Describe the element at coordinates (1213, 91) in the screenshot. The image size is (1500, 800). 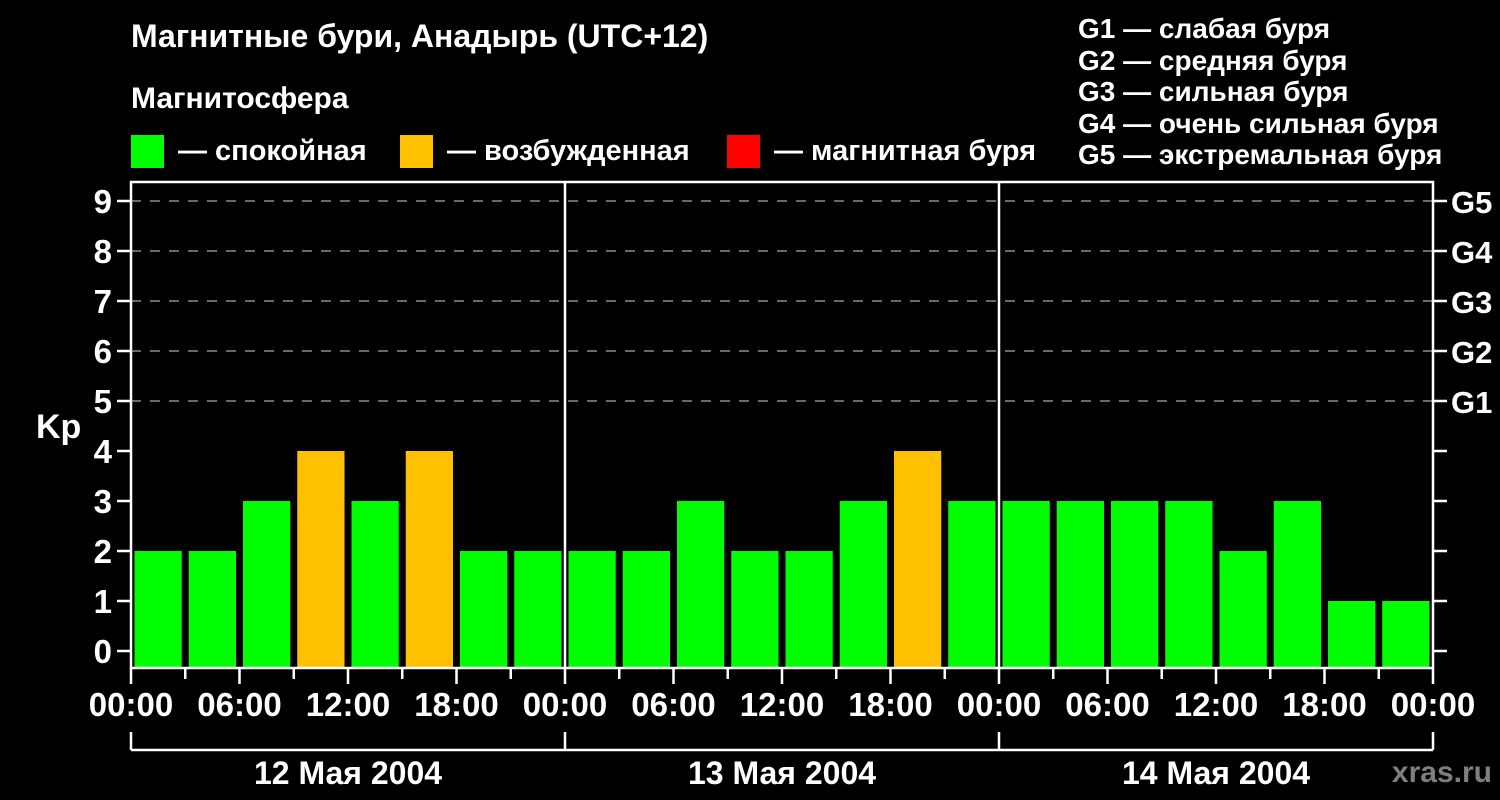
I see `storm-scale-line: G3 — сильная буря` at that location.